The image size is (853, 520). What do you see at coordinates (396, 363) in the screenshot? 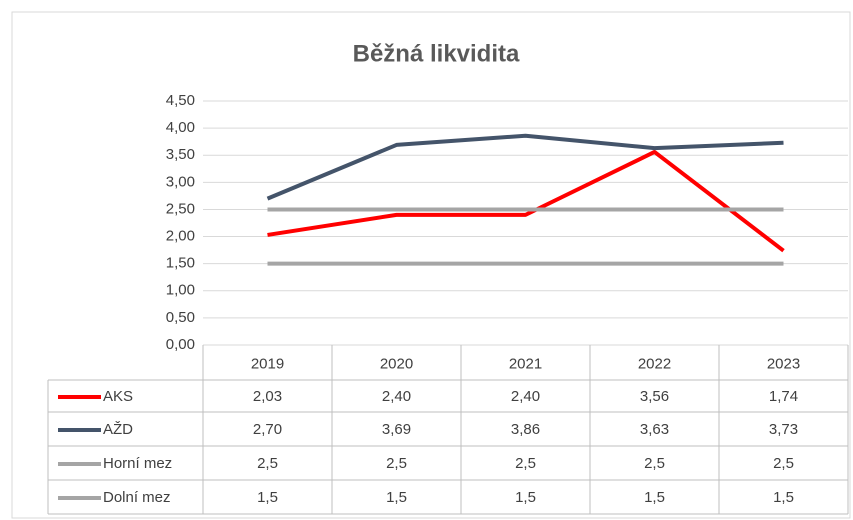
I see `x-tick-label: 2020` at bounding box center [396, 363].